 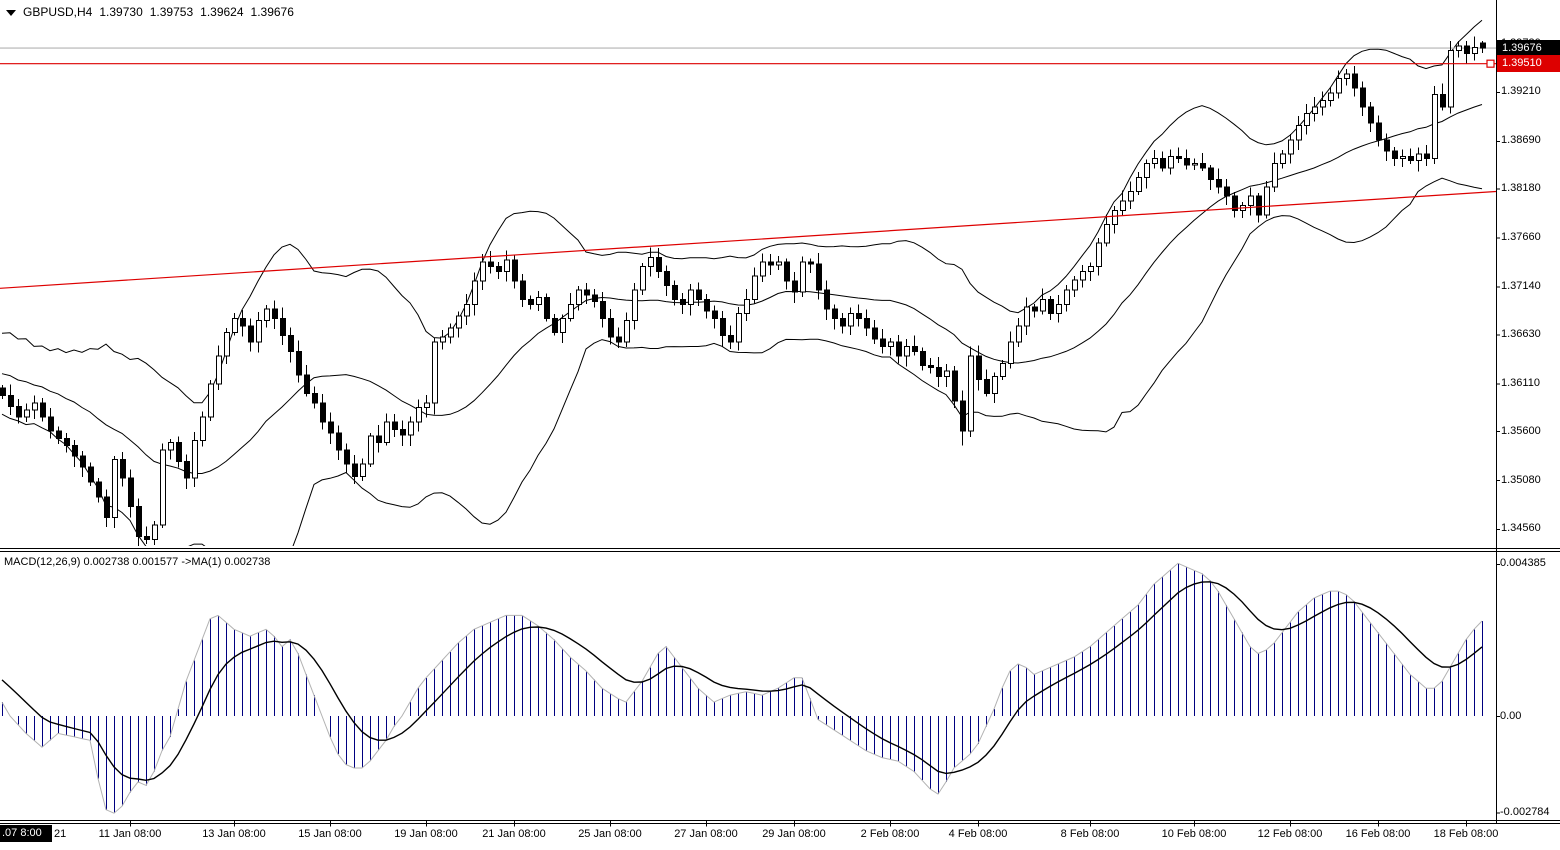 I want to click on ohlc-high-value: 1.39753, so click(x=171, y=12).